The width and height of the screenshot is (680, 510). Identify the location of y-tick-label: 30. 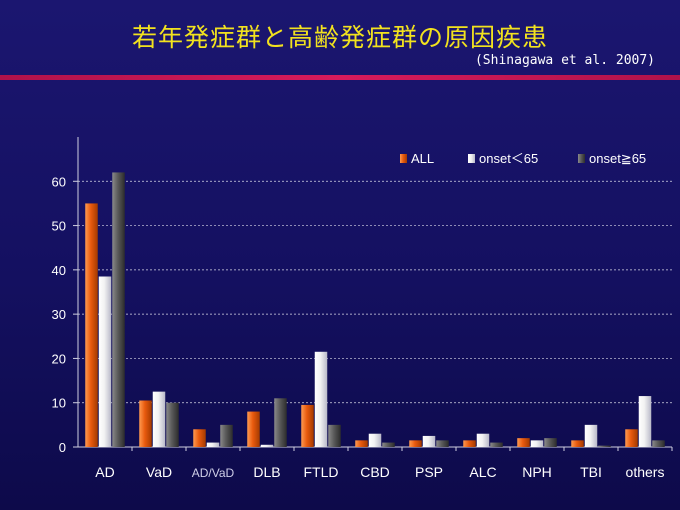
(59, 314).